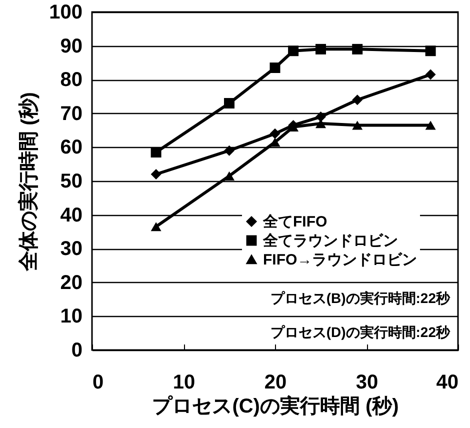 This screenshot has width=470, height=428. What do you see at coordinates (330, 241) in the screenshot?
I see `legend-label: 全てラウンドロビン` at bounding box center [330, 241].